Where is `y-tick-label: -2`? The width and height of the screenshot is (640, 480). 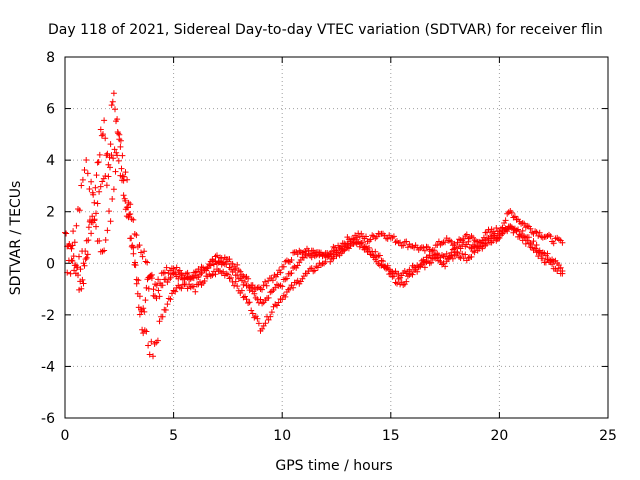 y-tick-label: -2 is located at coordinates (48, 316).